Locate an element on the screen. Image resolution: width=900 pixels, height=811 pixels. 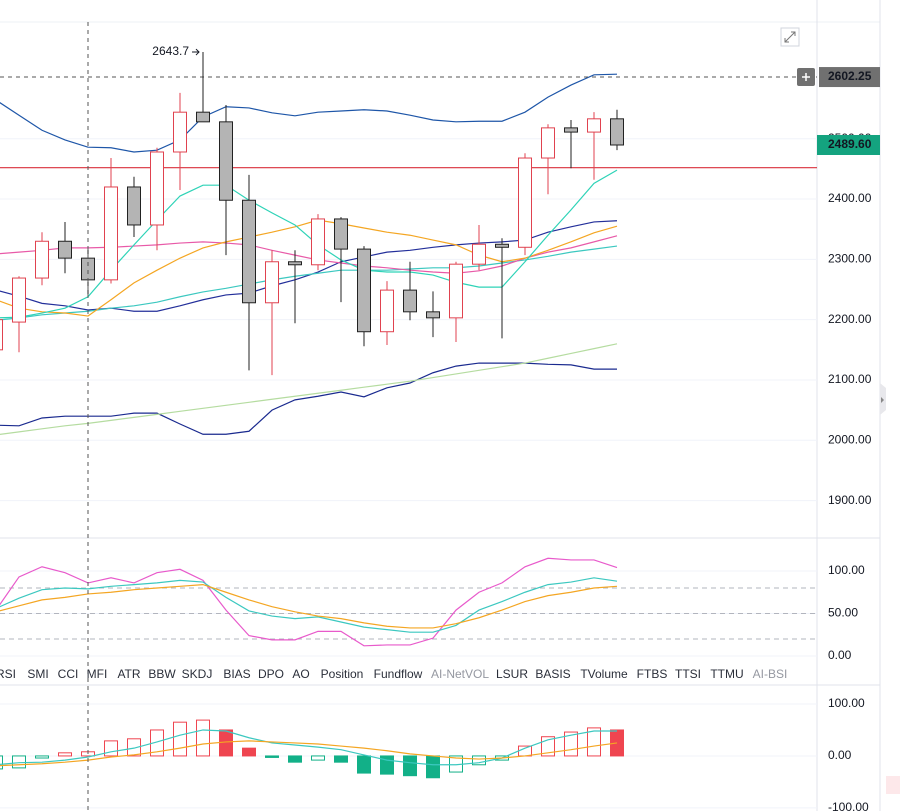
crosshair-price-label: 2602.25 is located at coordinates (850, 76).